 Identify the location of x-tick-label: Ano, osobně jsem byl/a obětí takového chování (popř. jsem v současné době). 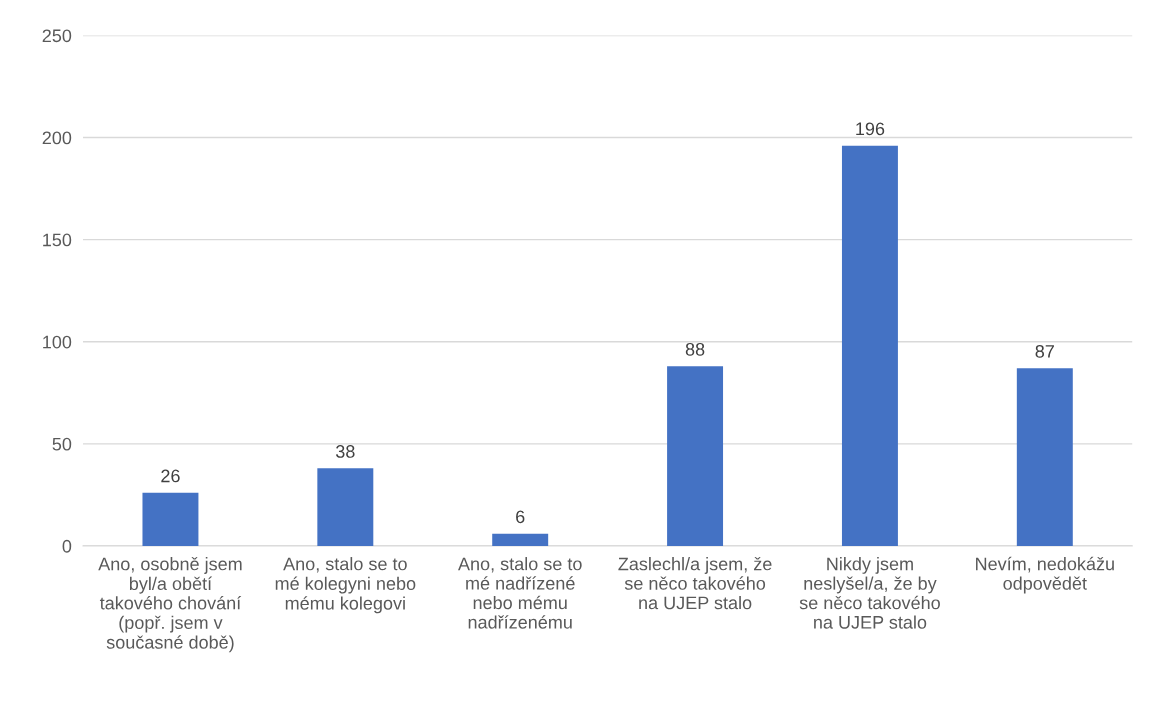
(170, 605).